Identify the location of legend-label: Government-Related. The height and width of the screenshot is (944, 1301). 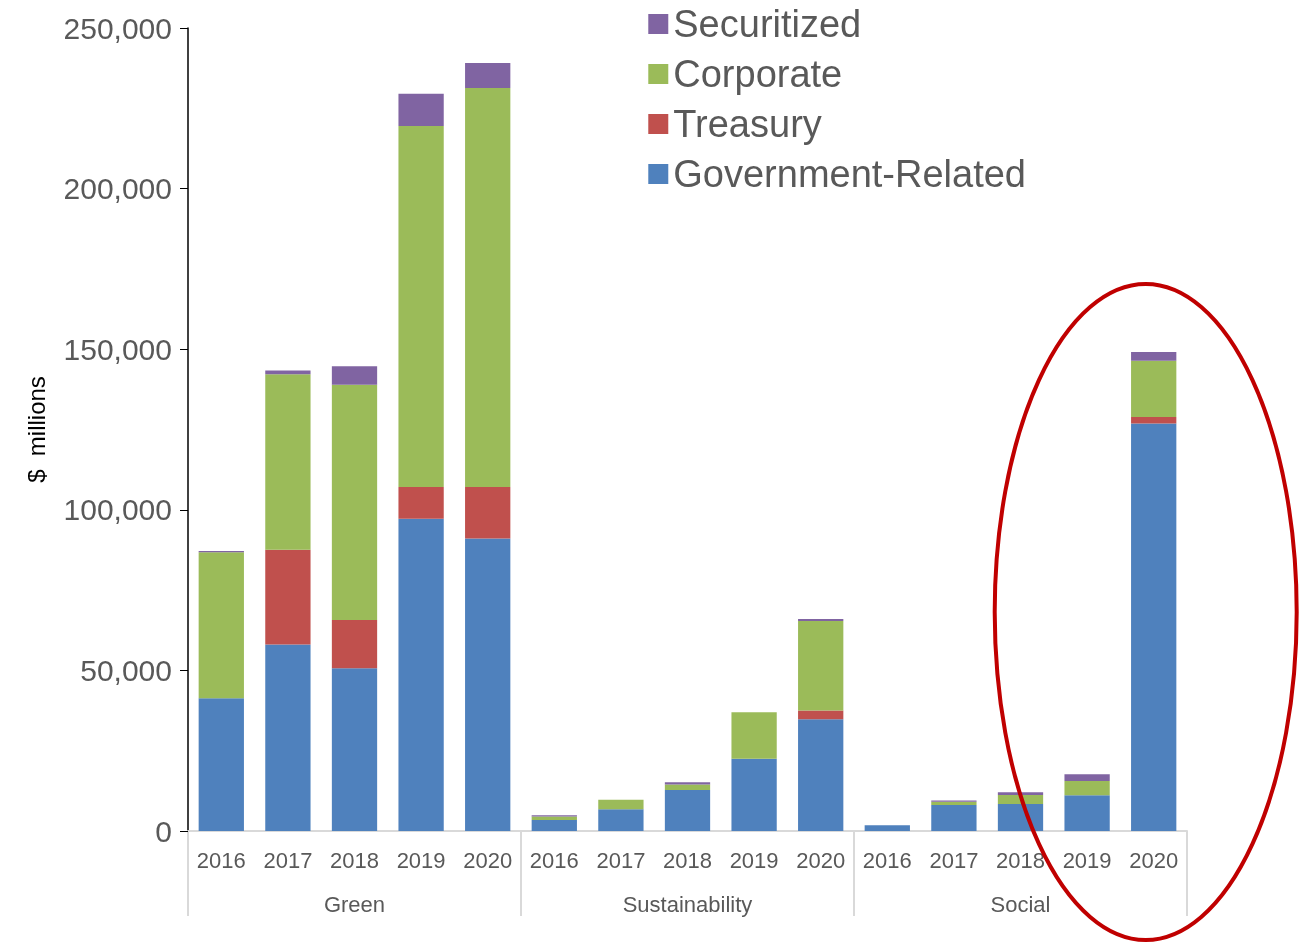
(850, 174).